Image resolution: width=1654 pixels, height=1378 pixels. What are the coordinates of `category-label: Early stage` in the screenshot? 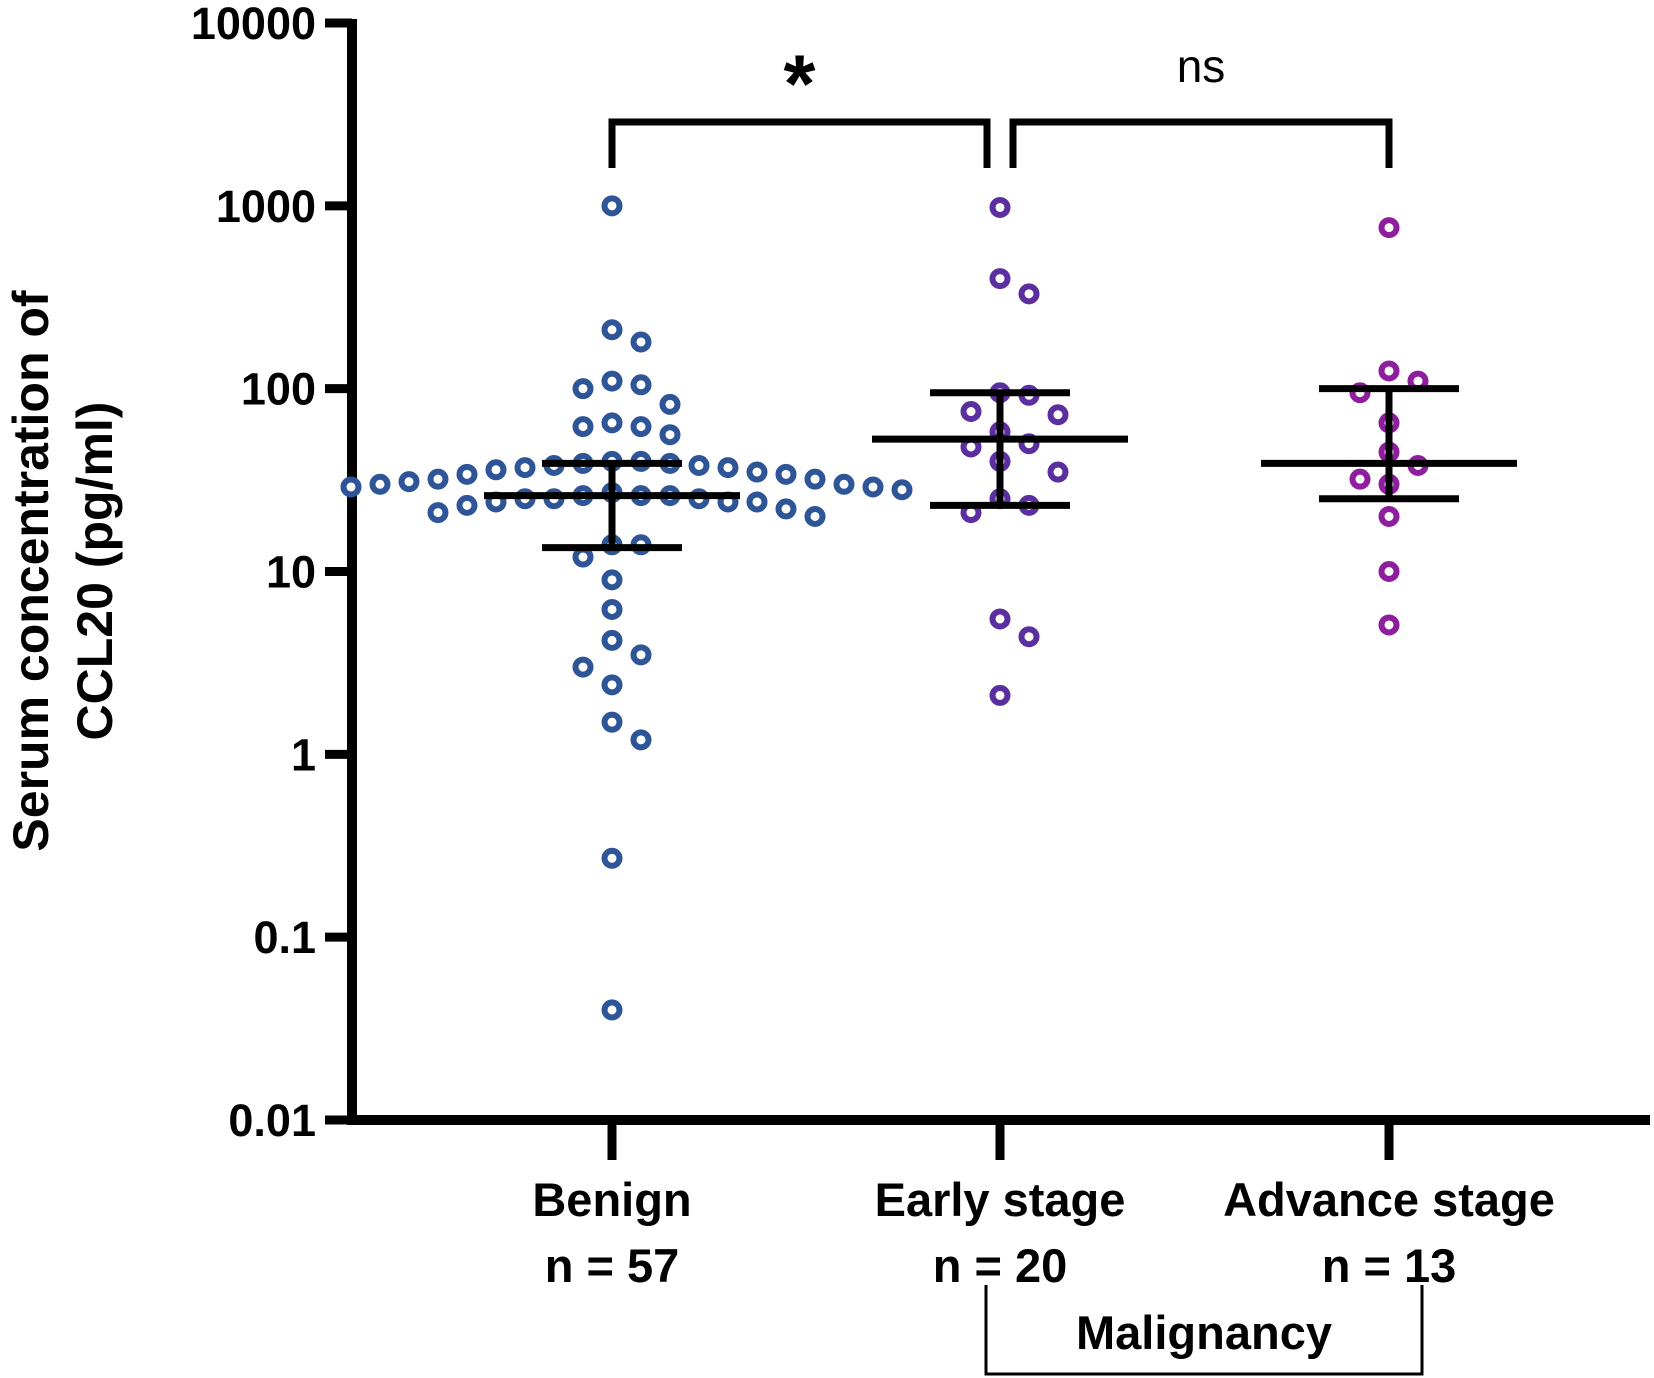 It's located at (1000, 1199).